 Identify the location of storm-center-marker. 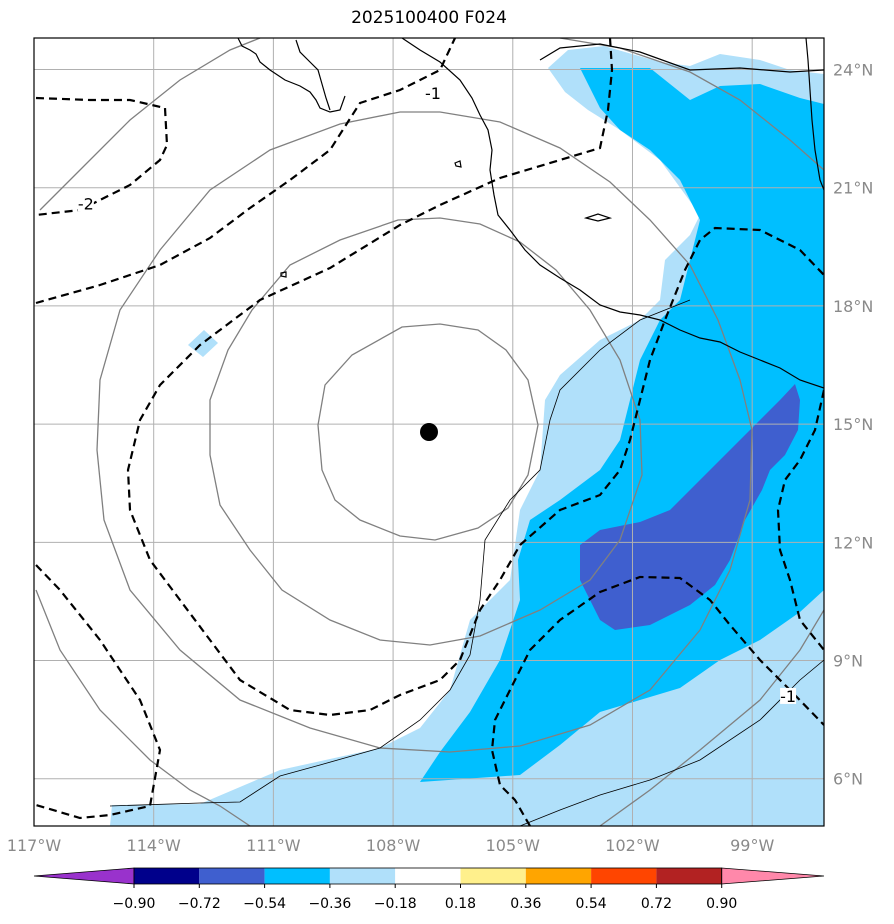
(429, 432).